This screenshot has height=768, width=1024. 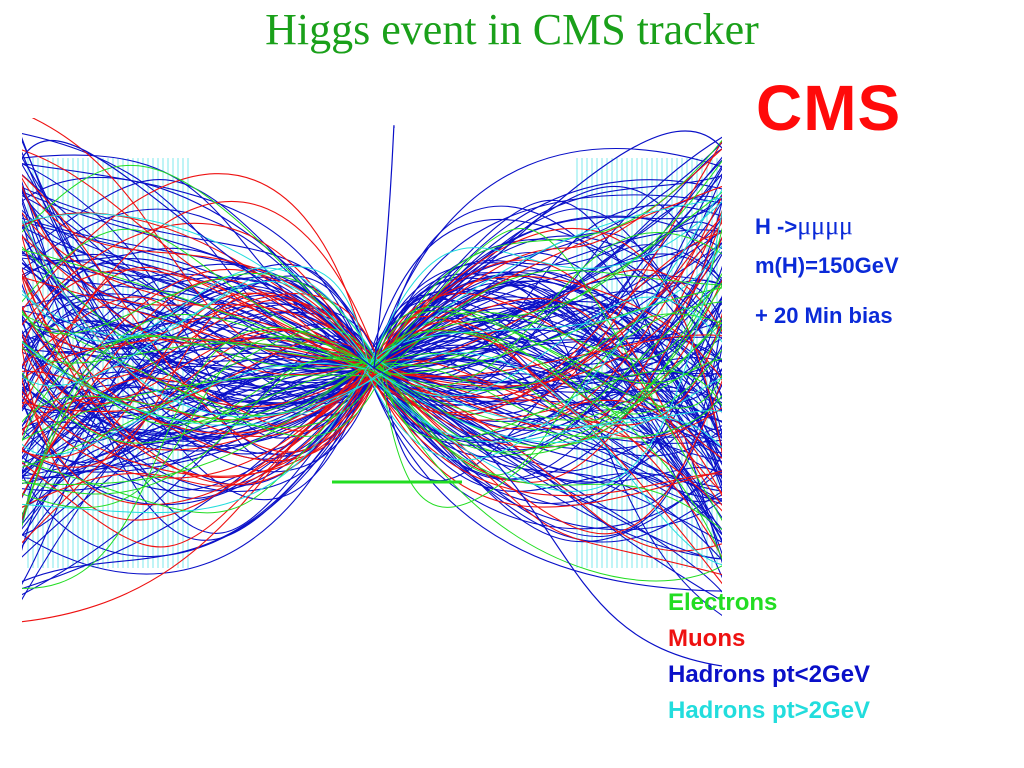 I want to click on legend-hadrons-high-pt: Hadrons pt>2GeV, so click(x=769, y=710).